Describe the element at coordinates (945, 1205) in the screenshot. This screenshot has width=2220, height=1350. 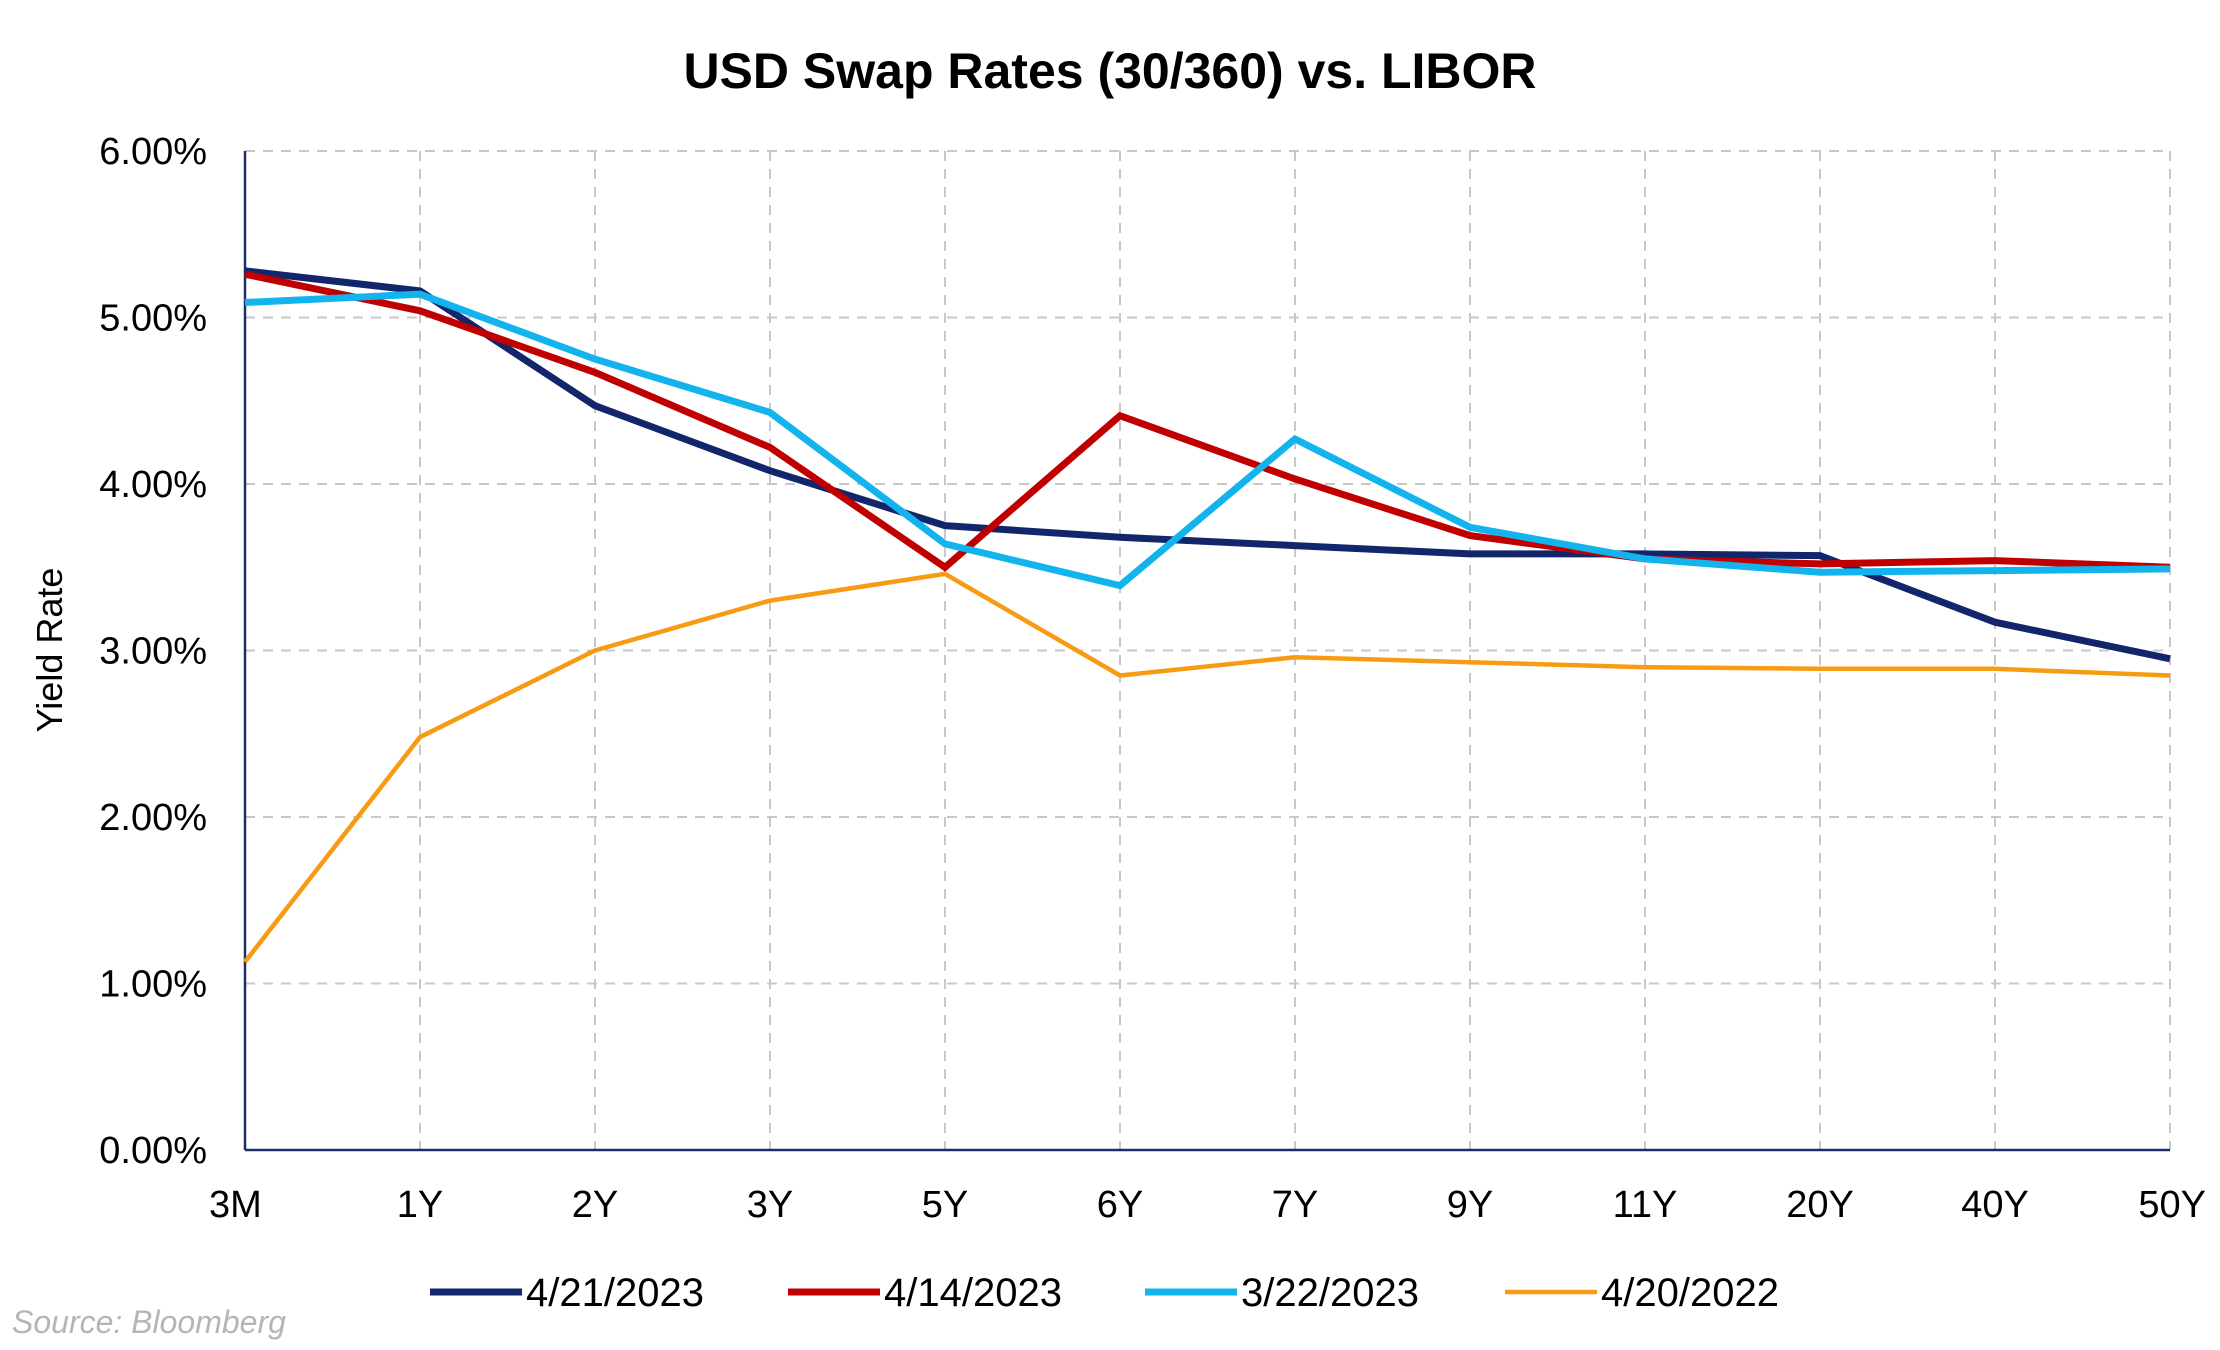
I see `x-tick-label: 5Y` at that location.